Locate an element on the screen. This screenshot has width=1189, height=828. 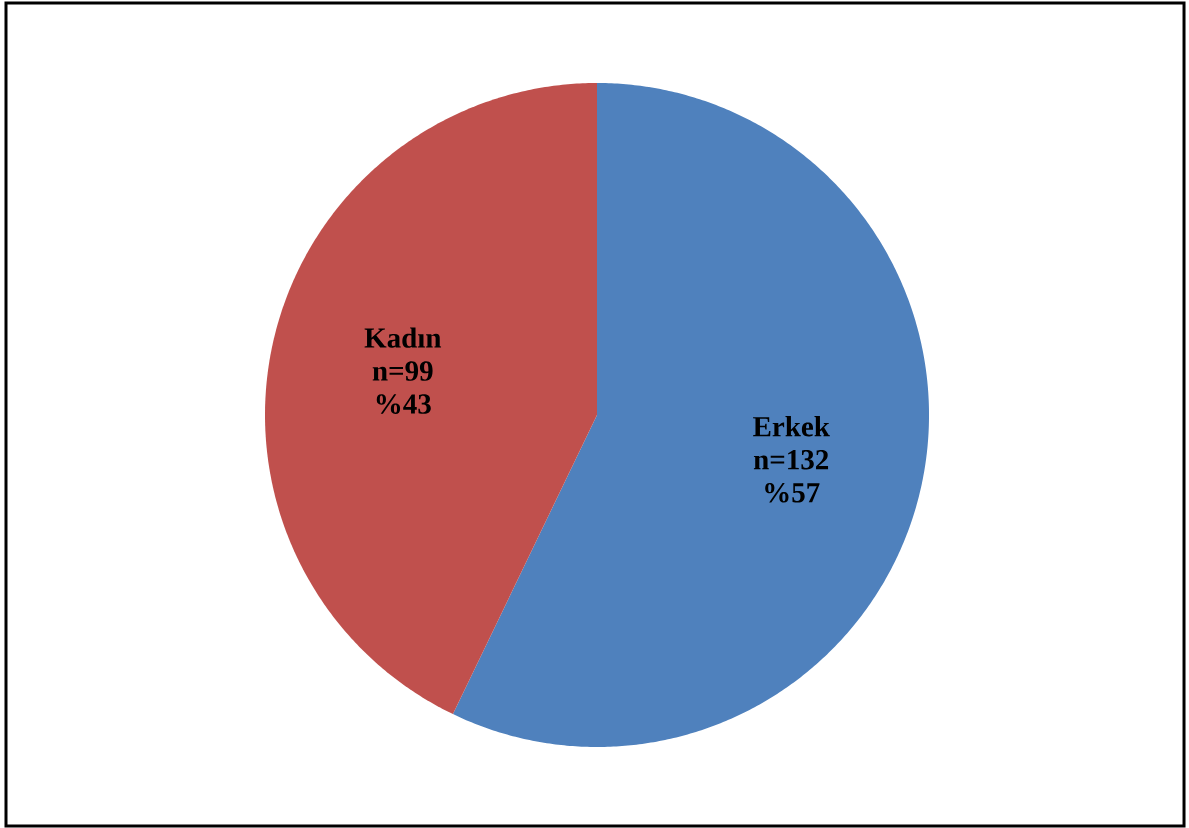
slice-label: Kadın is located at coordinates (403, 337).